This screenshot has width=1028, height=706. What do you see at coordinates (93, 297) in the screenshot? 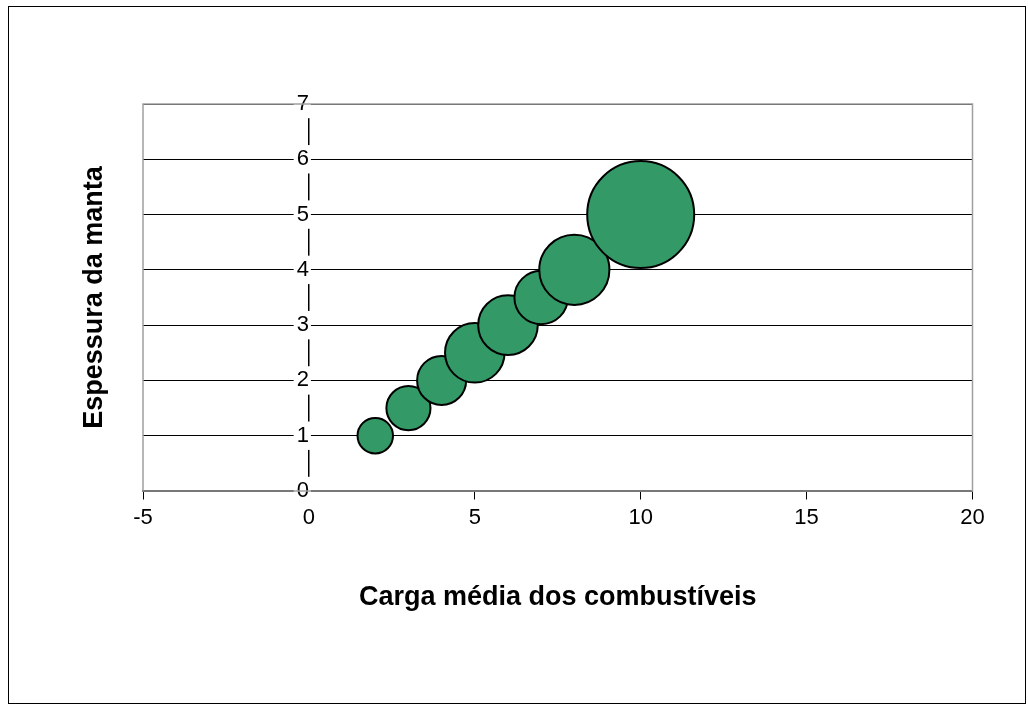
I see `y-axis-title: Espessura da manta` at bounding box center [93, 297].